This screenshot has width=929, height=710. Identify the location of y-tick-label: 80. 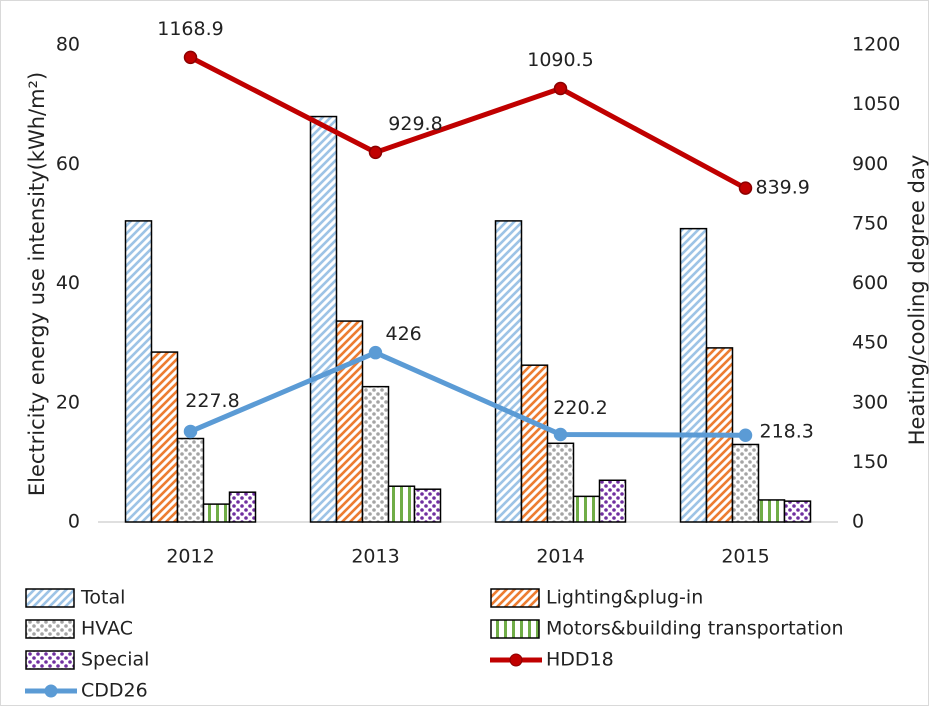
(68, 45).